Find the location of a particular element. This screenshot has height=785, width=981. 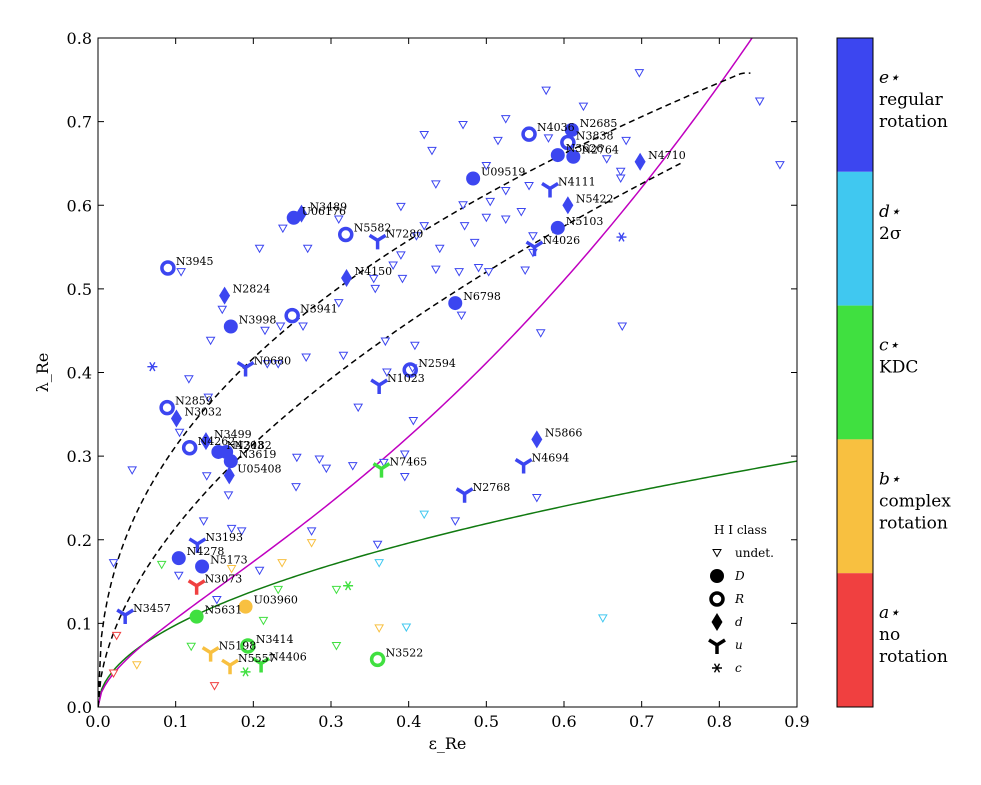

y-tick-label: 0.5 is located at coordinates (79, 289).